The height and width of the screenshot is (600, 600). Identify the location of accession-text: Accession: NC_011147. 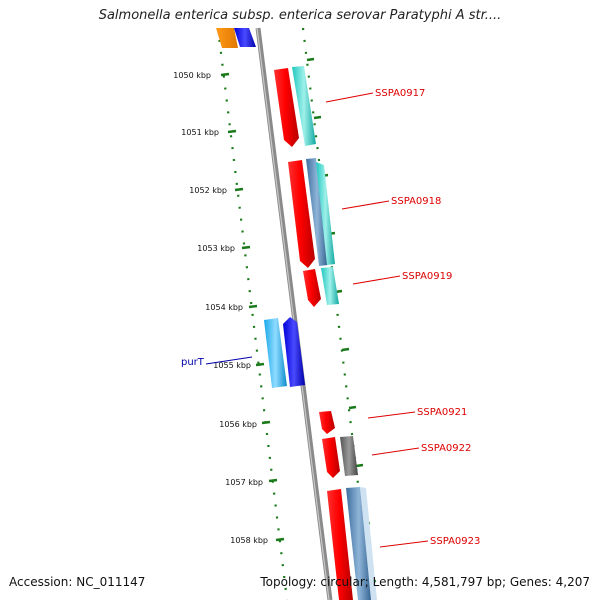
(77, 582).